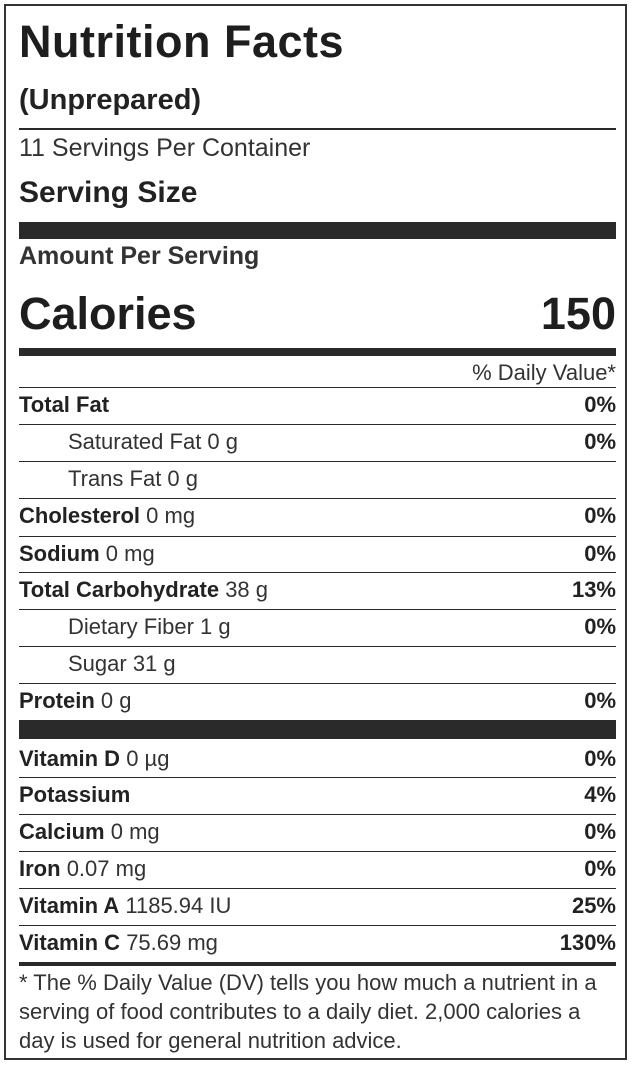 The height and width of the screenshot is (1074, 638). What do you see at coordinates (317, 406) in the screenshot?
I see `nutrient-row: Total Fat 0%` at bounding box center [317, 406].